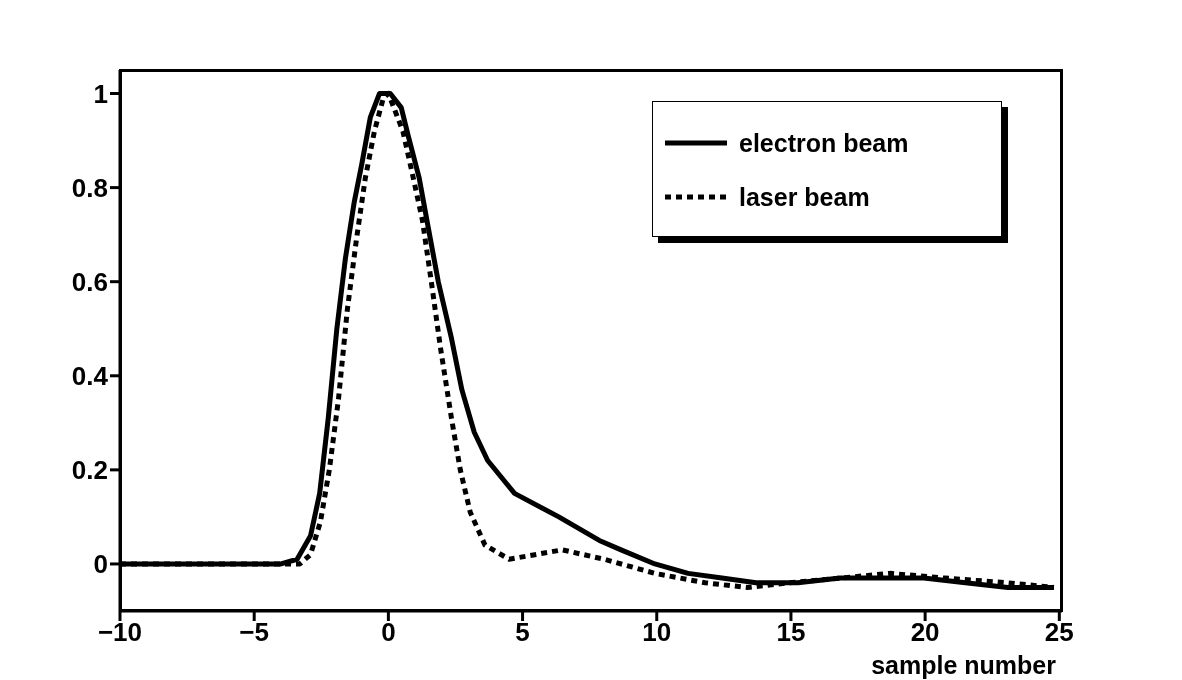 The image size is (1182, 680). What do you see at coordinates (964, 665) in the screenshot?
I see `x-axis-title: sample number` at bounding box center [964, 665].